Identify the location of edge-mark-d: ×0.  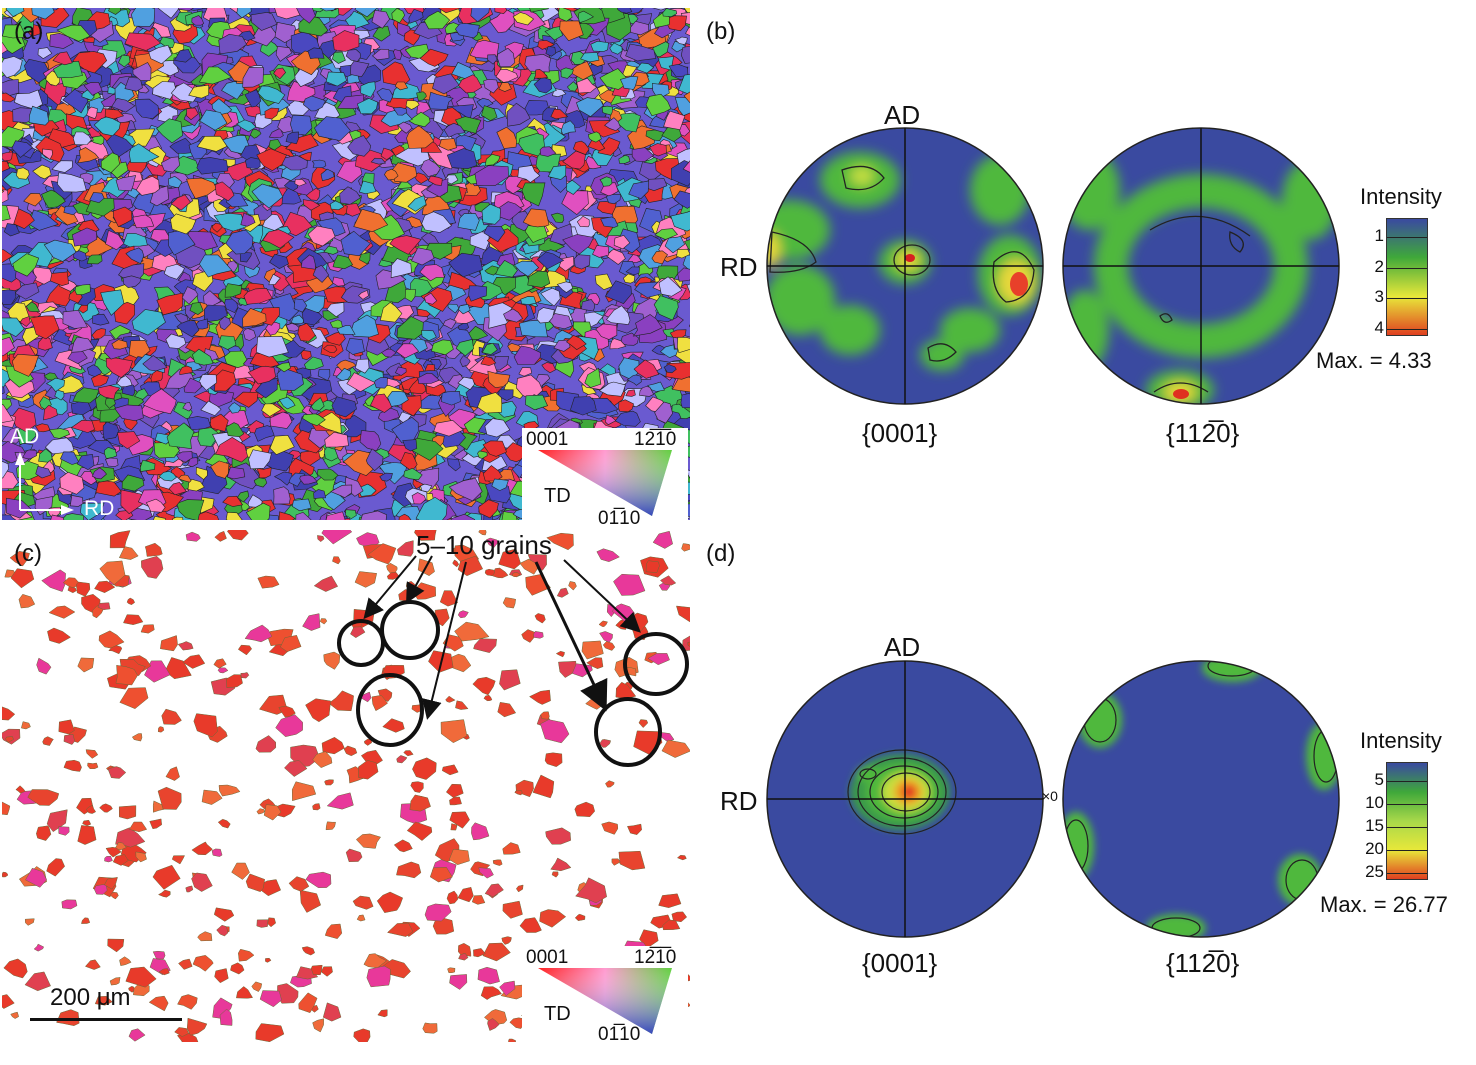
(1050, 796).